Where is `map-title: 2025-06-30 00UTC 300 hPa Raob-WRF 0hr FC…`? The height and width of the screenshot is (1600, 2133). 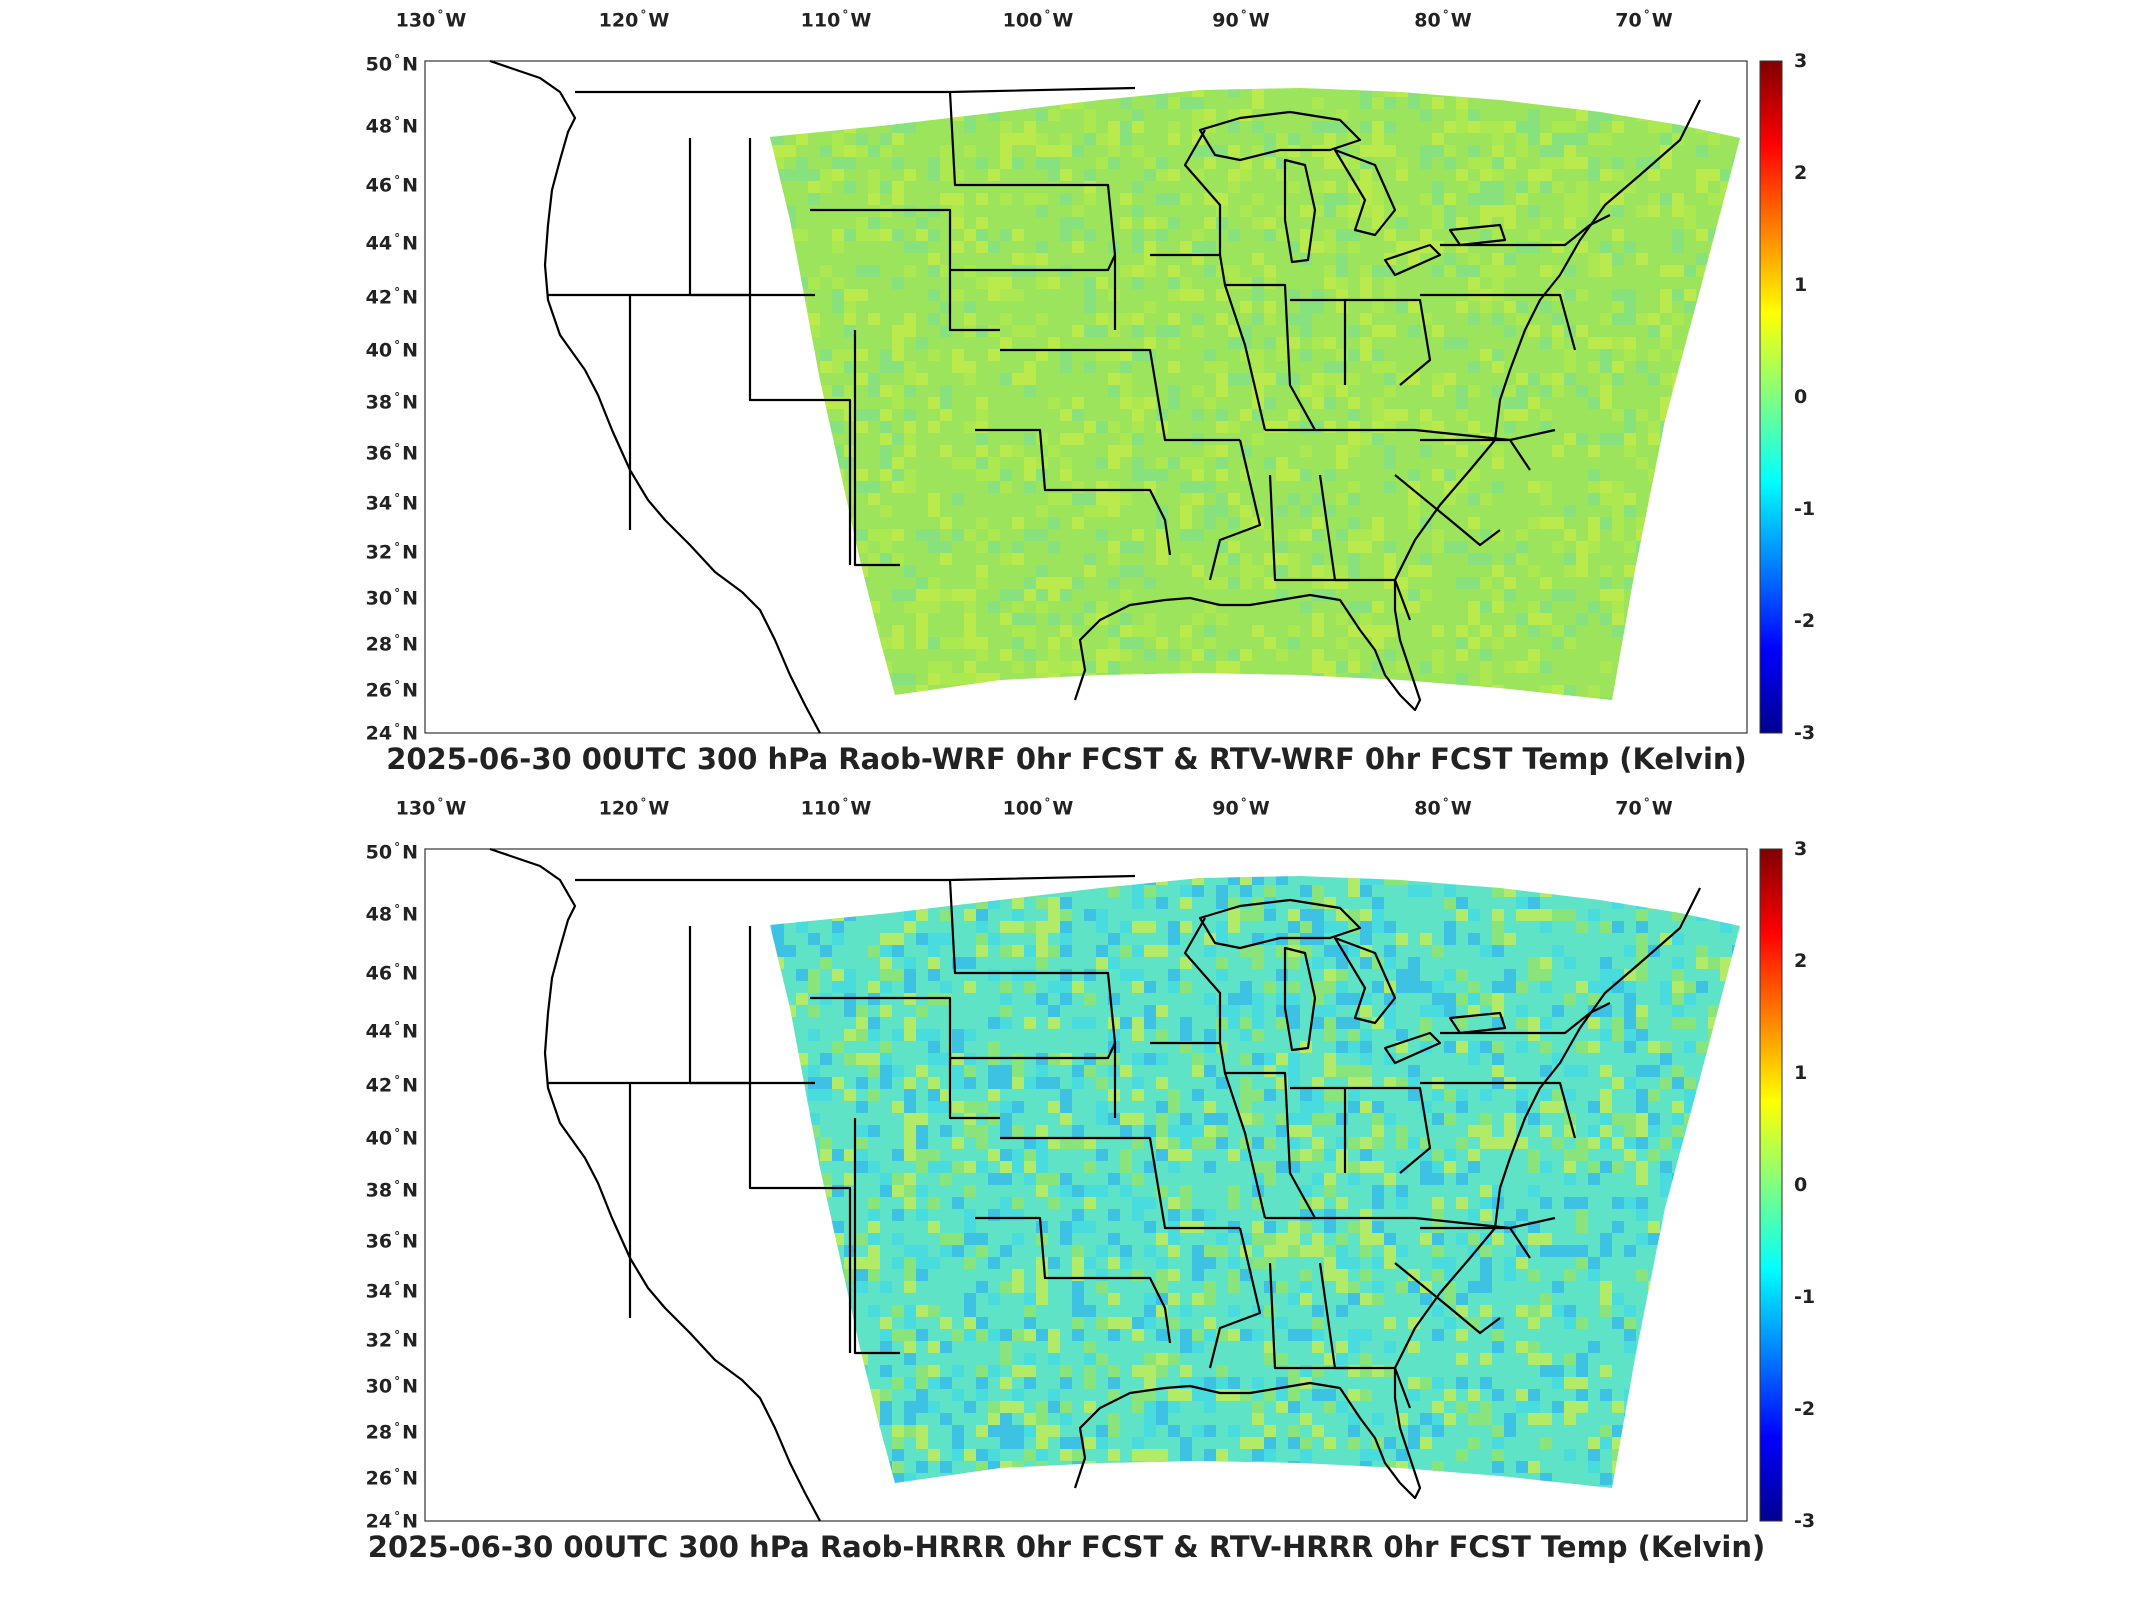
map-title: 2025-06-30 00UTC 300 hPa Raob-WRF 0hr FC… is located at coordinates (1066, 759).